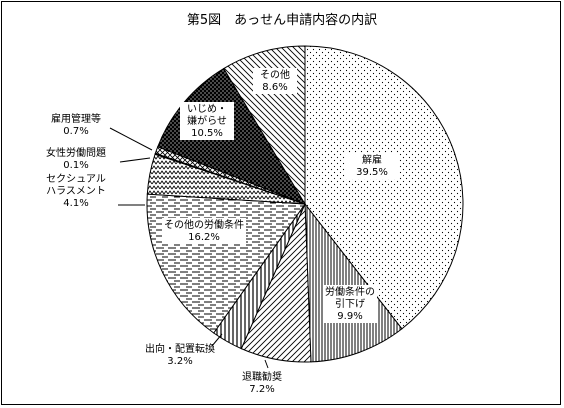 The height and width of the screenshot is (408, 564). I want to click on leader-line-transfer-reassignment, so click(217, 340).